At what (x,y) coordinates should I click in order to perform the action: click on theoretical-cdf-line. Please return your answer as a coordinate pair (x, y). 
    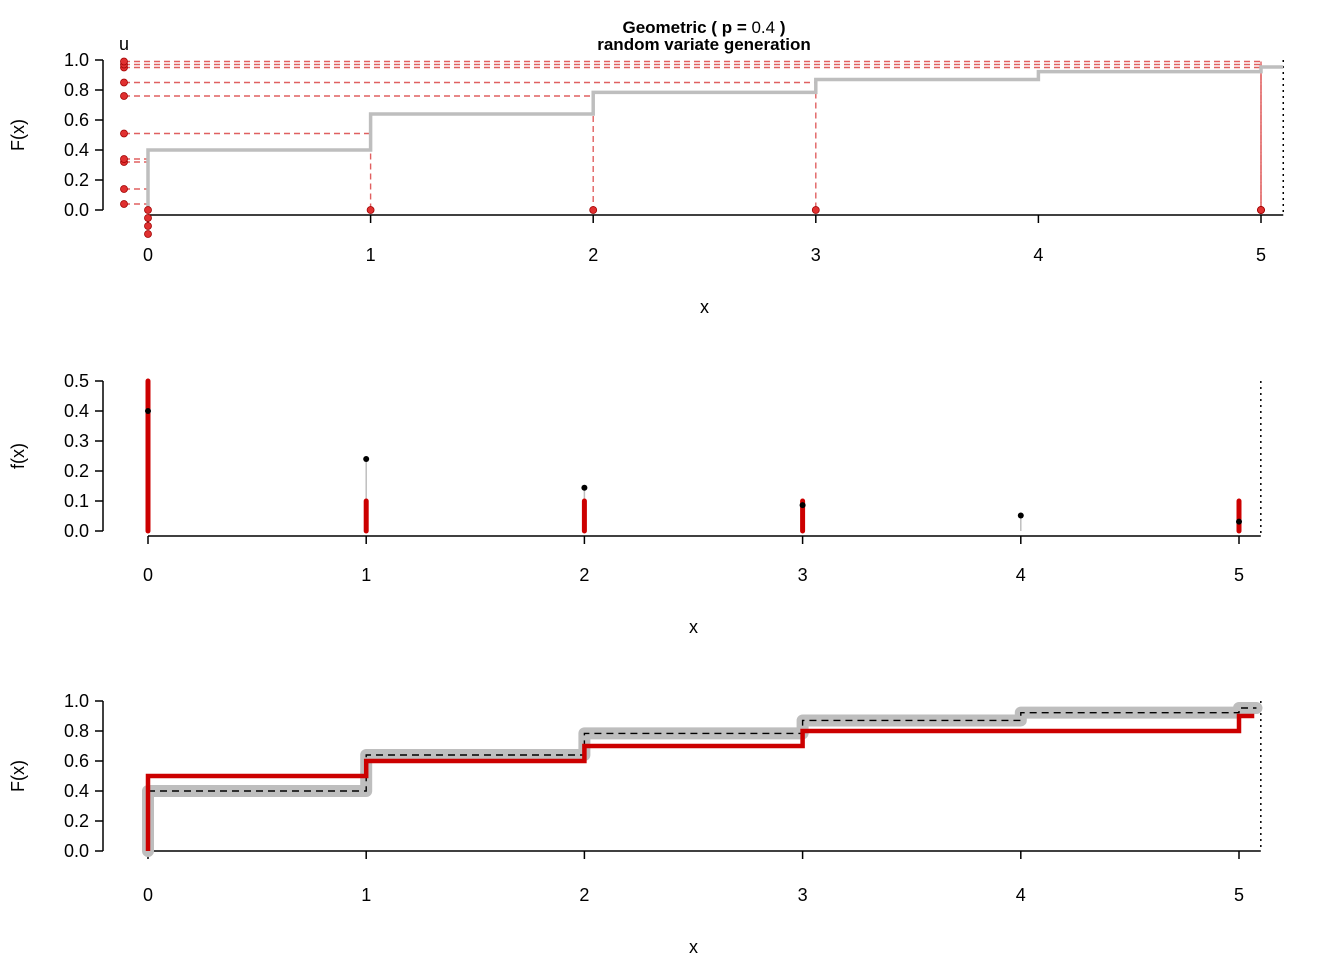
    Looking at the image, I should click on (715, 137).